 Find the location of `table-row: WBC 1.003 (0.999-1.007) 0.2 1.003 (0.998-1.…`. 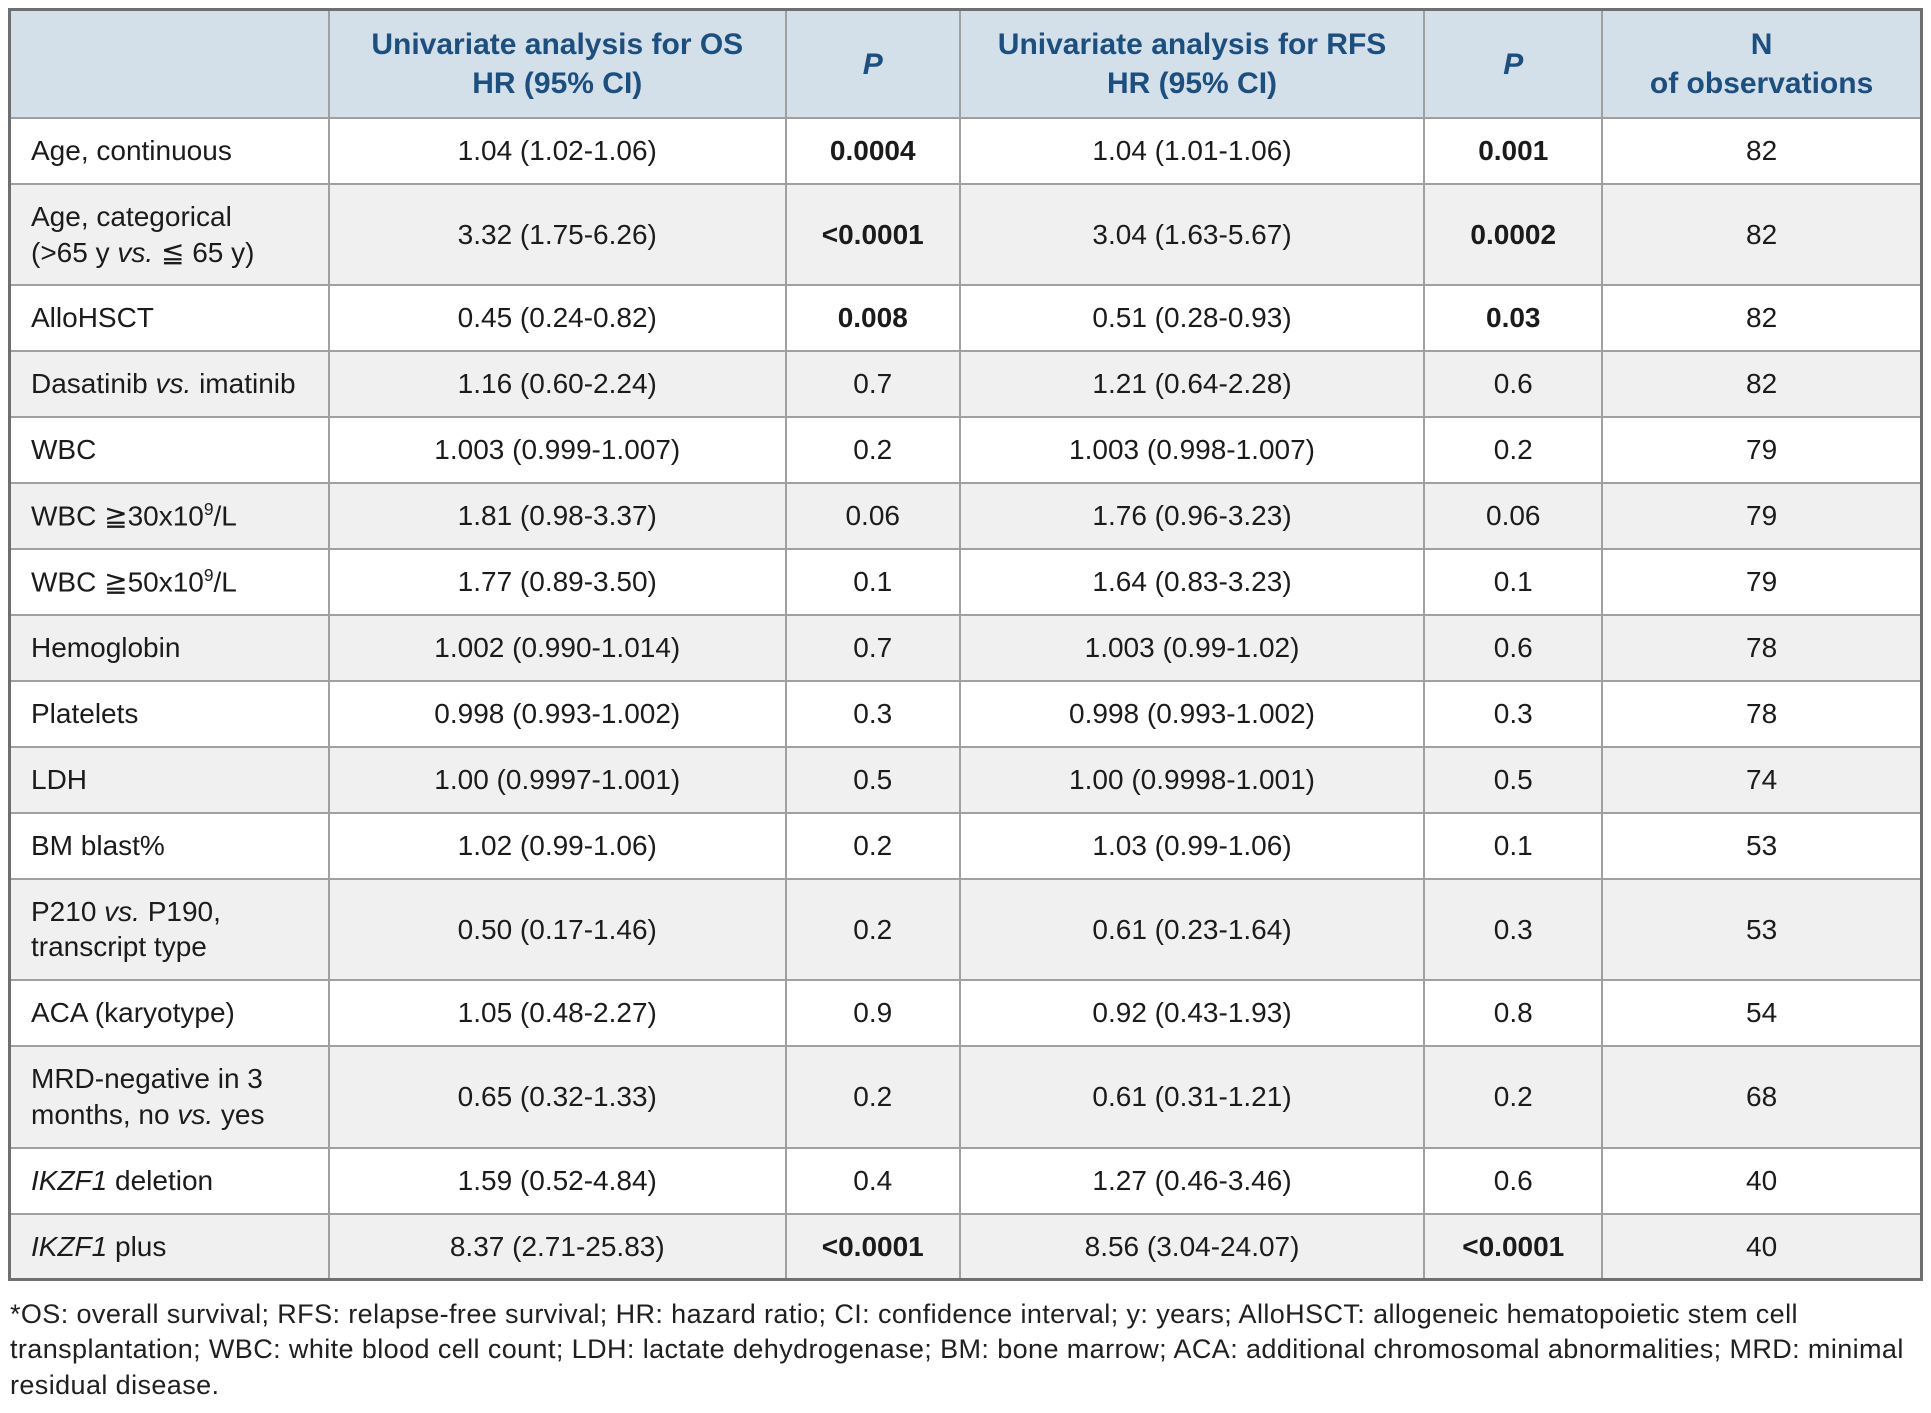

table-row: WBC 1.003 (0.999-1.007) 0.2 1.003 (0.998-1.… is located at coordinates (965, 450).